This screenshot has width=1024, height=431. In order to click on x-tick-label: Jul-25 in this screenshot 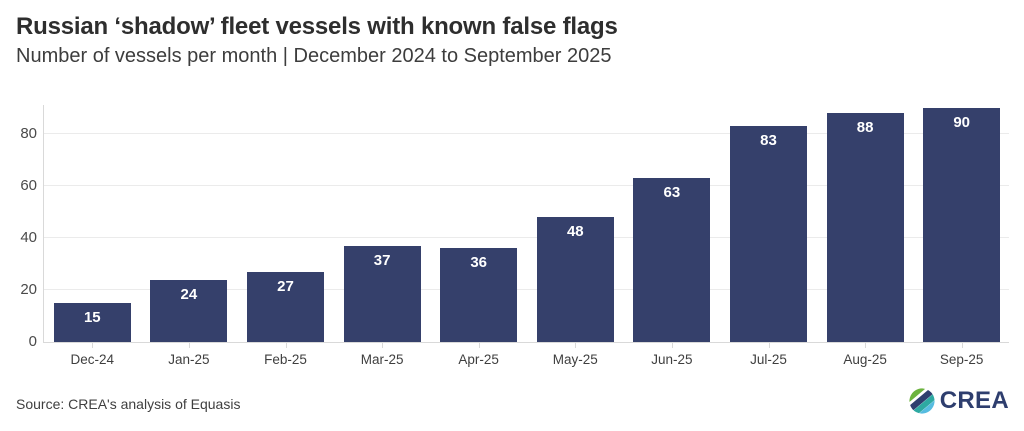, I will do `click(768, 359)`.